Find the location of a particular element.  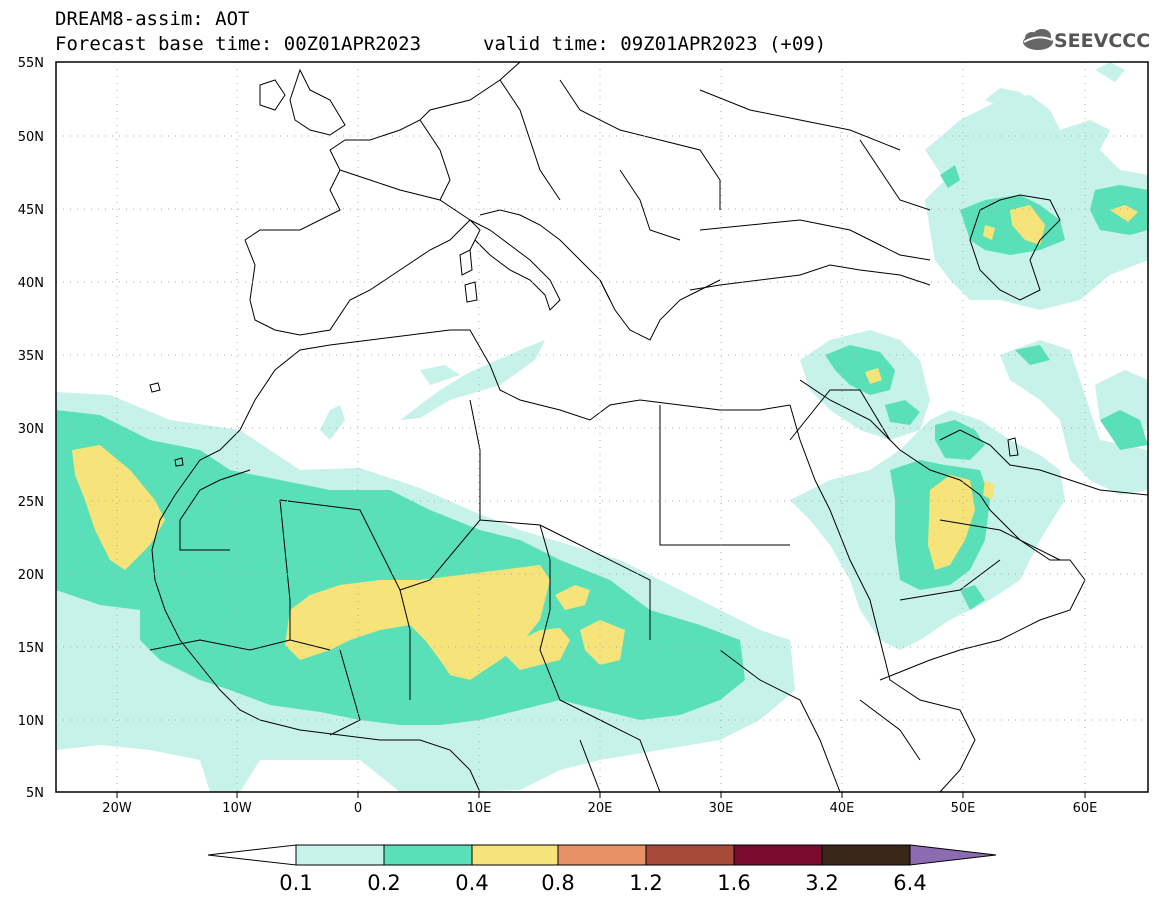

lat-label: 30N is located at coordinates (31, 429).